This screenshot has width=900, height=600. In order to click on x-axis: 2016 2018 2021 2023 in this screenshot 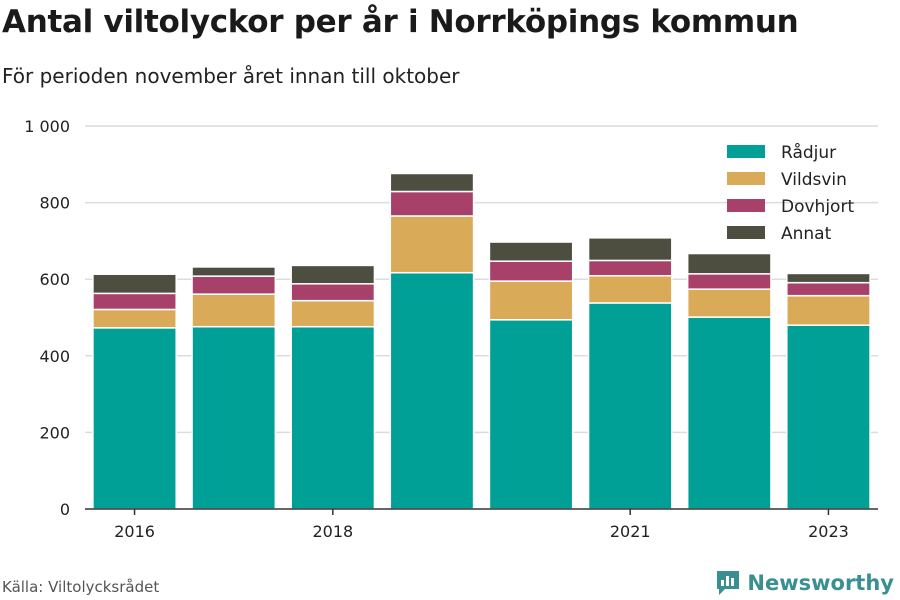, I will do `click(481, 524)`.